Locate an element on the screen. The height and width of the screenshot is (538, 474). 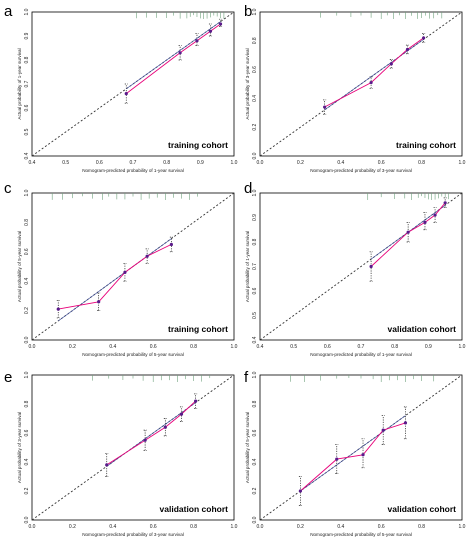
x-tick-label: 0.9 is located at coordinates (428, 347).